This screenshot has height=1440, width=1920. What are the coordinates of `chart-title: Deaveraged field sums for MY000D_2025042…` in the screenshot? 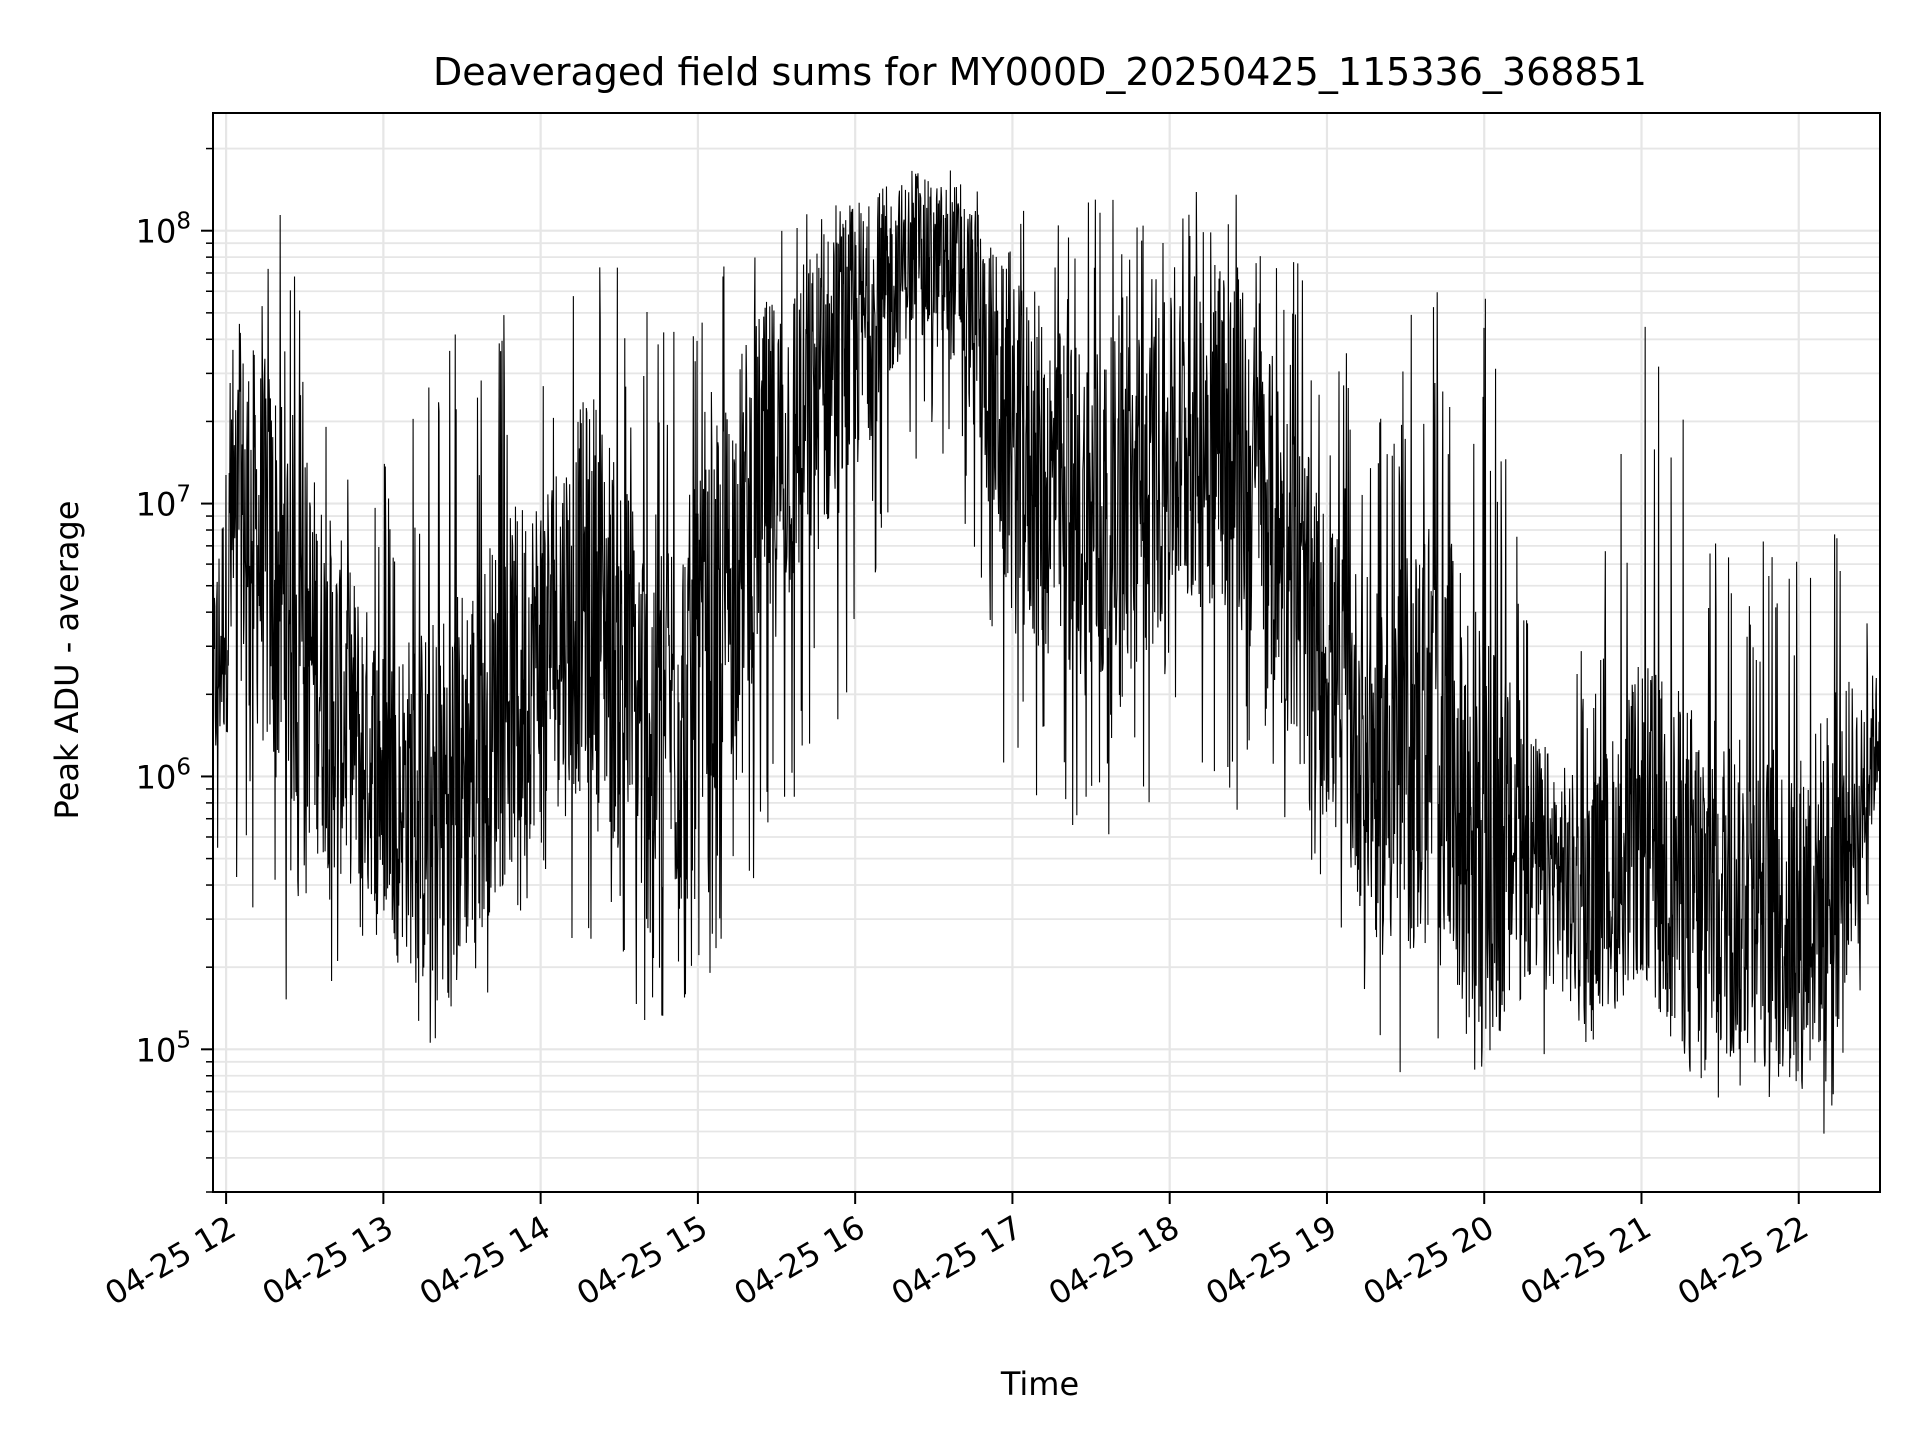 It's located at (1040, 72).